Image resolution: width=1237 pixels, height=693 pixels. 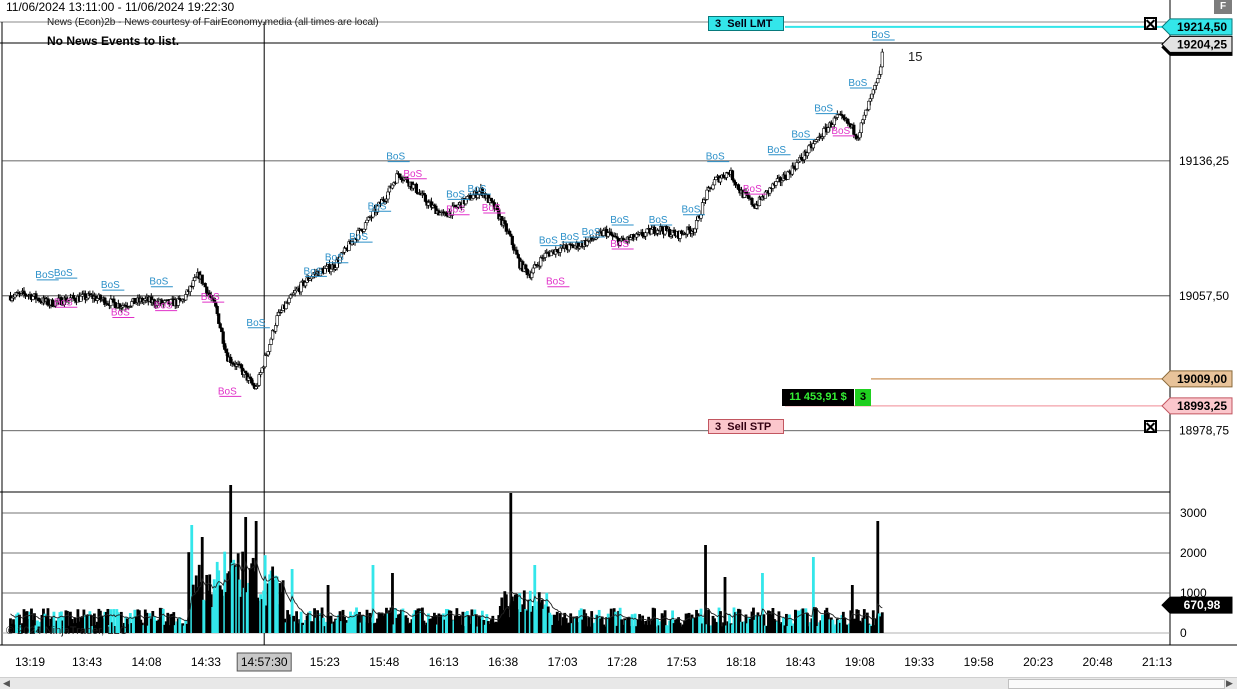 I want to click on f-button: F, so click(x=1223, y=7).